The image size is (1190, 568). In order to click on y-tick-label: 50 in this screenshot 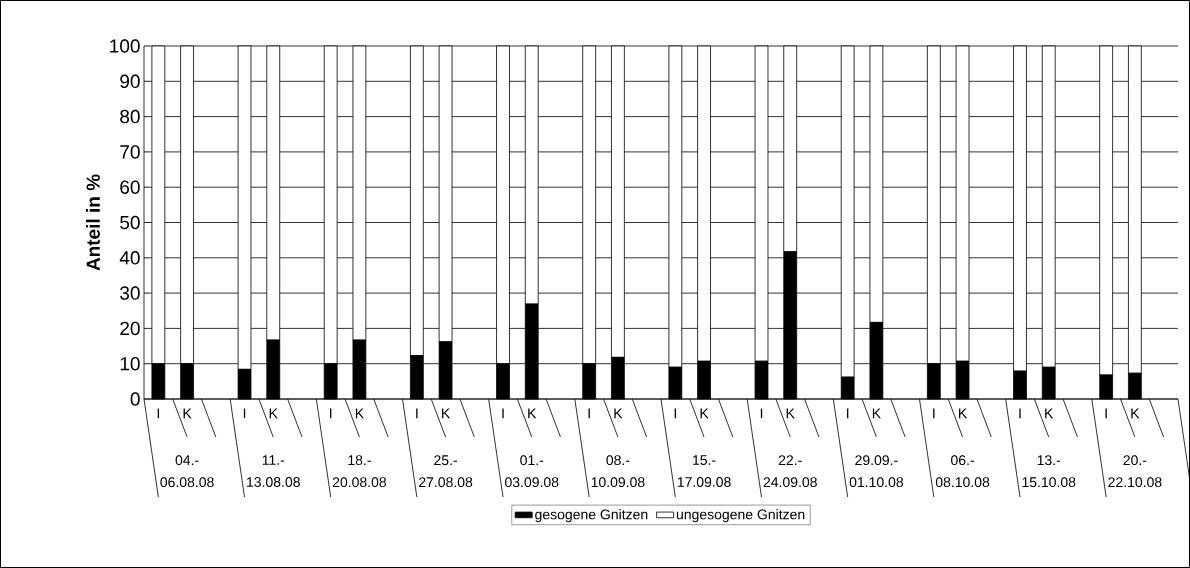, I will do `click(130, 222)`.